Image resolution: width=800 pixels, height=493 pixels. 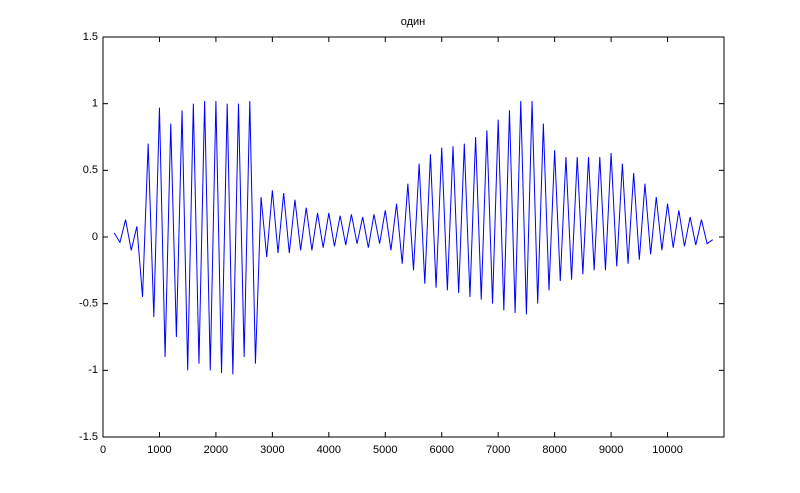 What do you see at coordinates (90, 170) in the screenshot?
I see `y-tick-label: 0.5` at bounding box center [90, 170].